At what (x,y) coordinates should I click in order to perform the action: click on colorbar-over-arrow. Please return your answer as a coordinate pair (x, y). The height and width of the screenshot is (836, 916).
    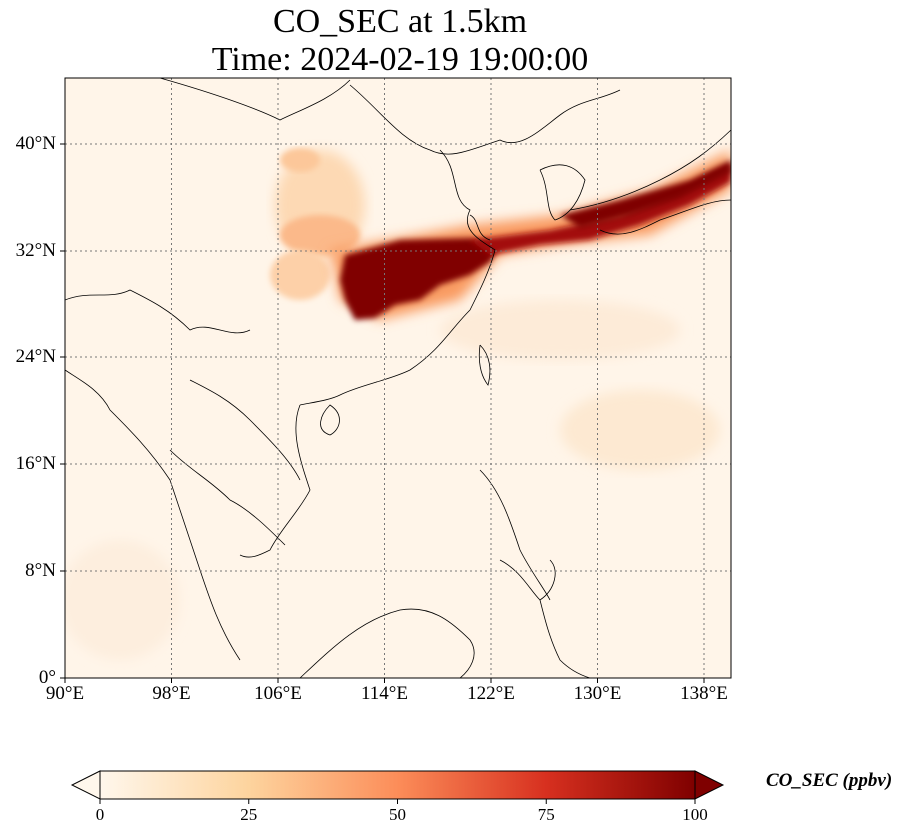
    Looking at the image, I should click on (709, 785).